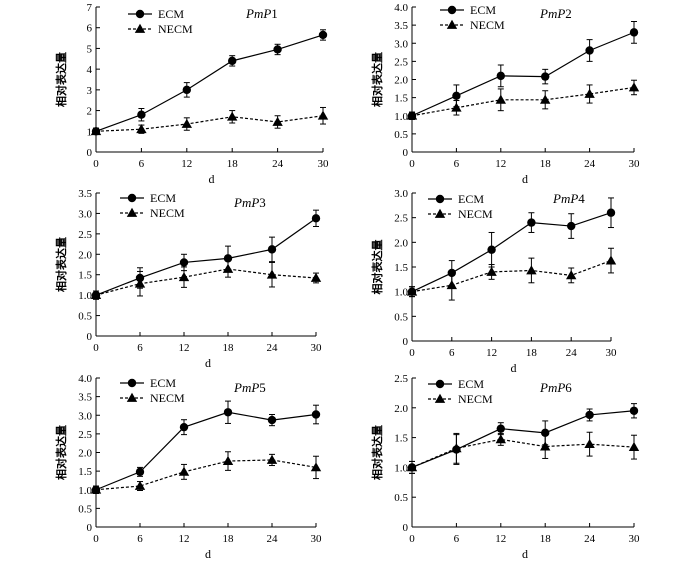 The width and height of the screenshot is (700, 562). What do you see at coordinates (555, 13) in the screenshot?
I see `chart-title: PmP2` at bounding box center [555, 13].